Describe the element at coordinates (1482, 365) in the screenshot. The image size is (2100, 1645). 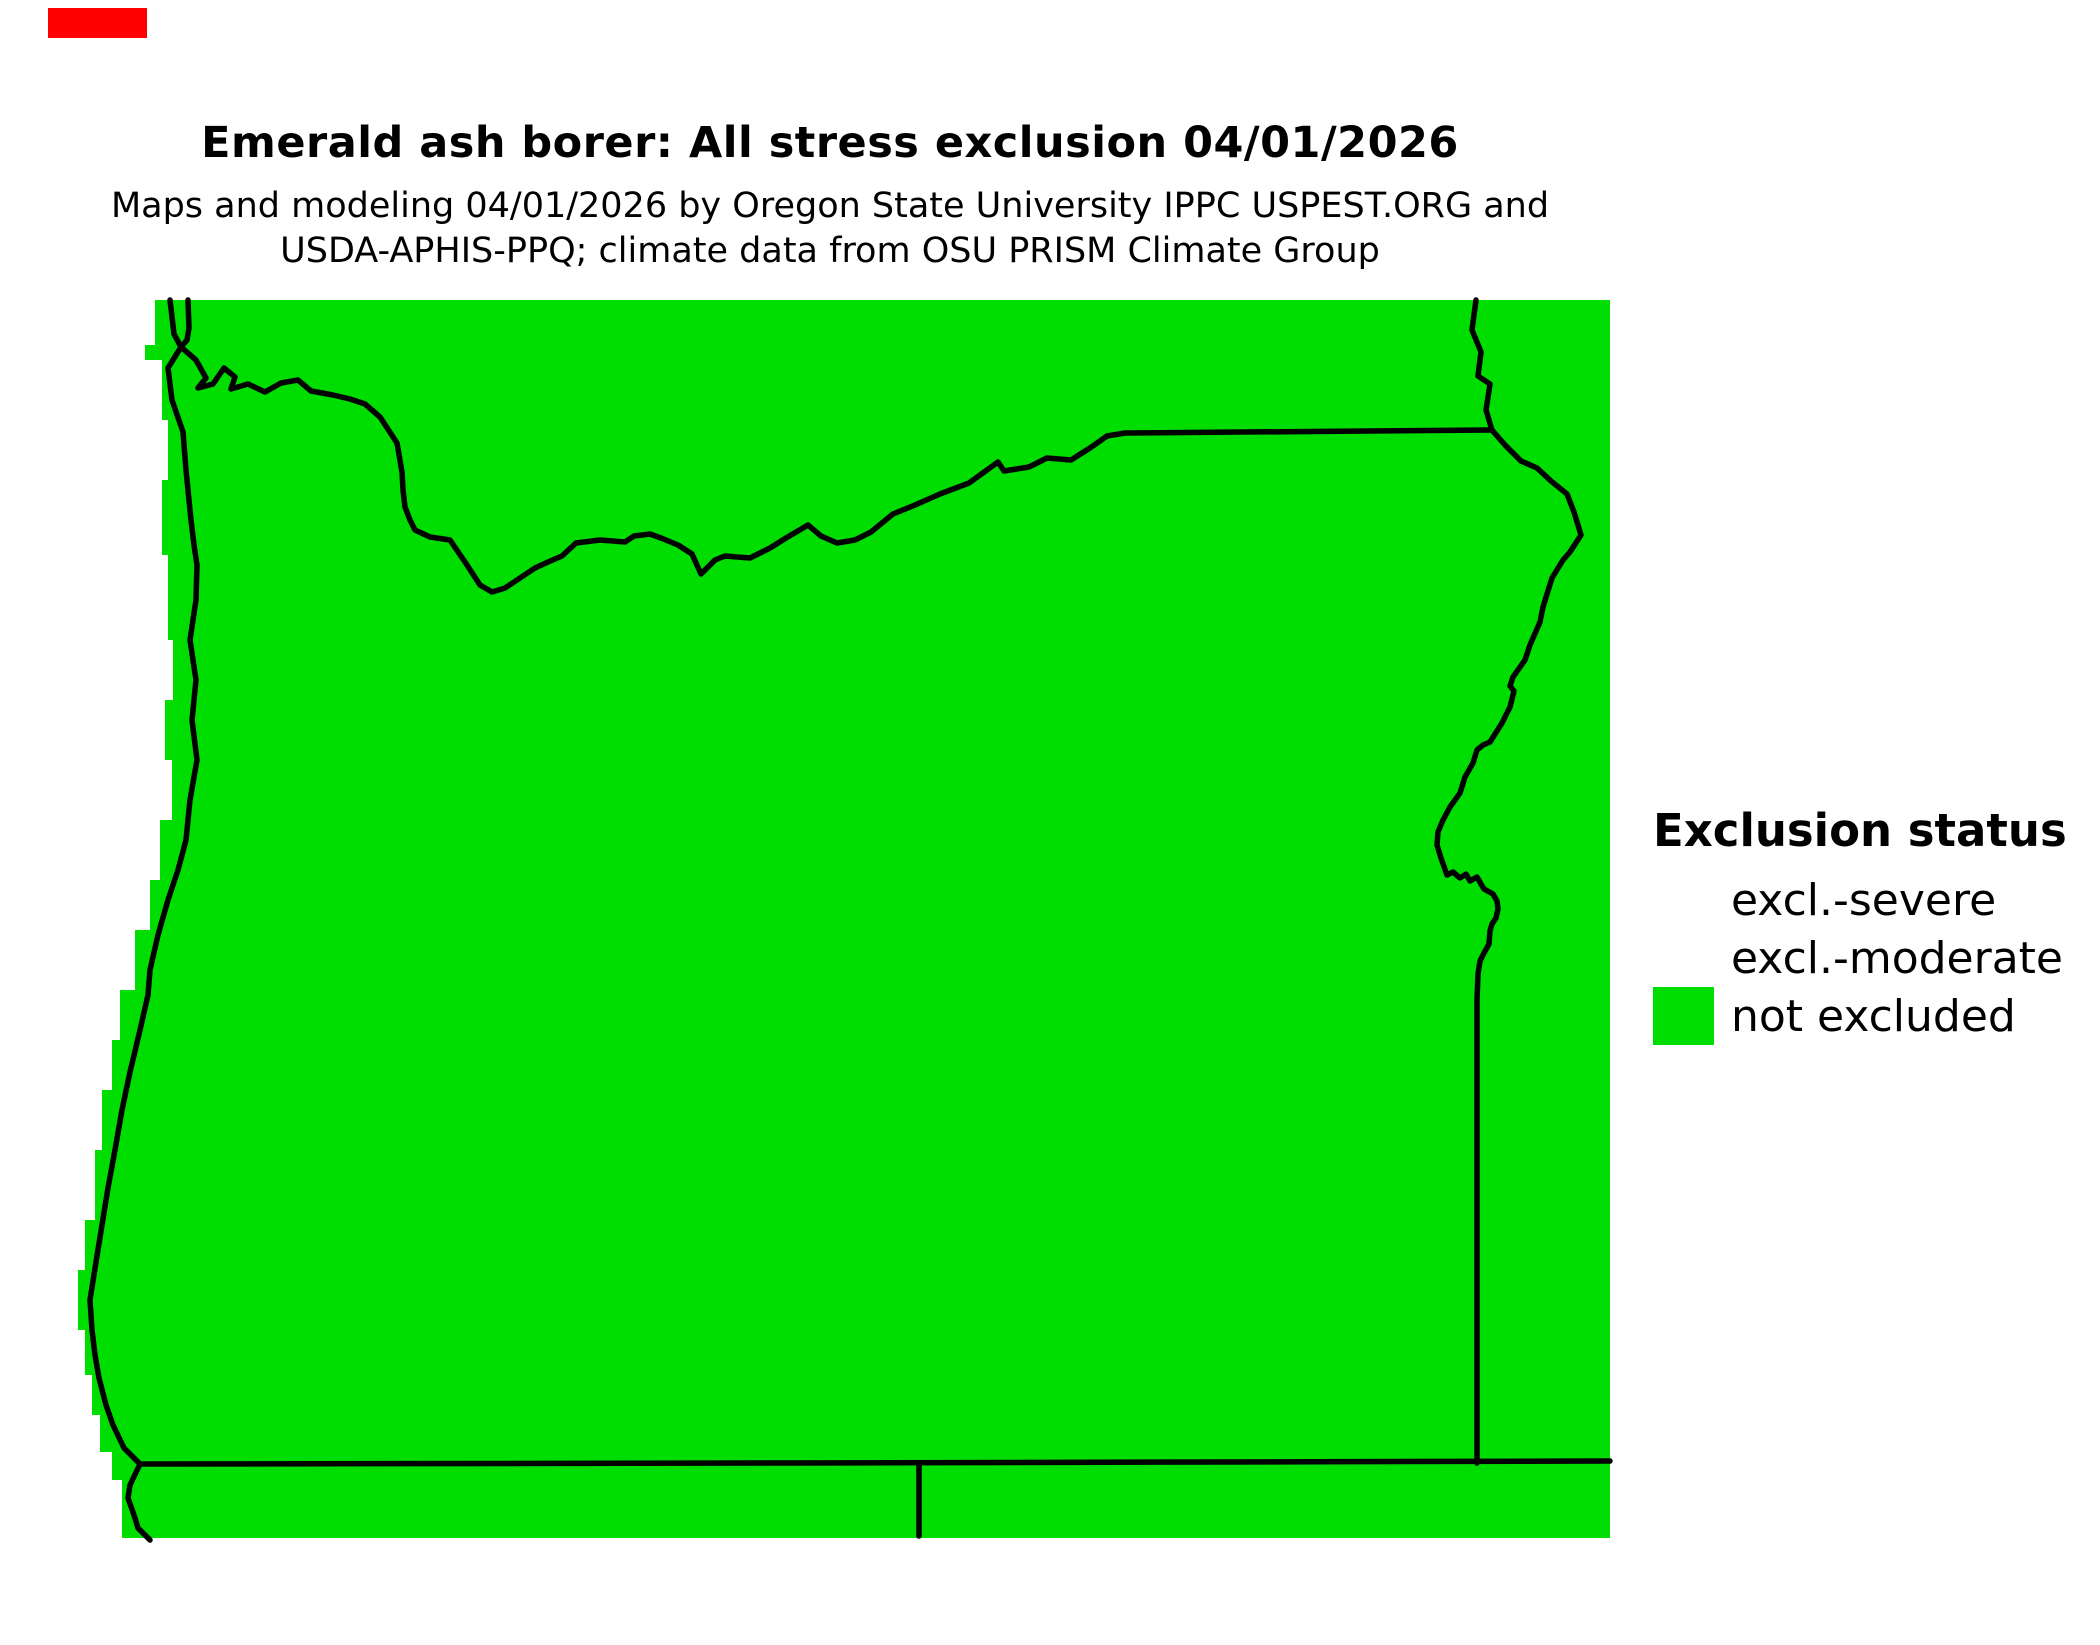
I see `wa-id-border` at that location.